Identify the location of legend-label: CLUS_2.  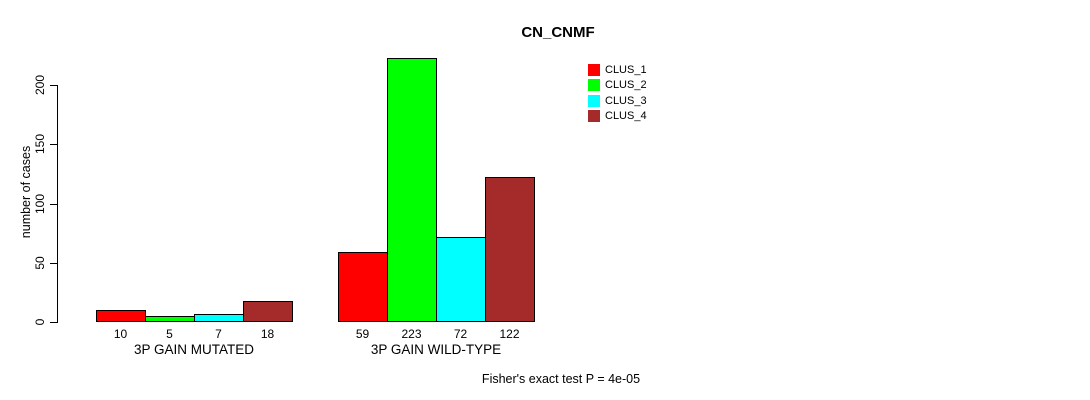
(626, 85).